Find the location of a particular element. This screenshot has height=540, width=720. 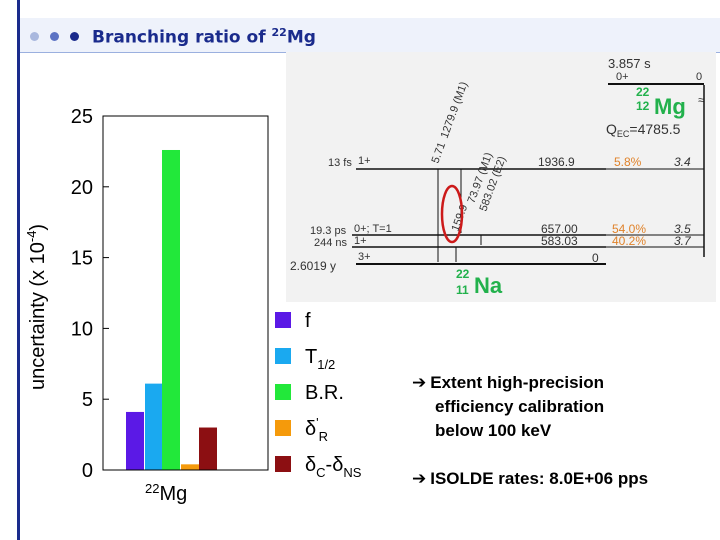

slide-title: Branching ratio of 22Mg is located at coordinates (204, 37).